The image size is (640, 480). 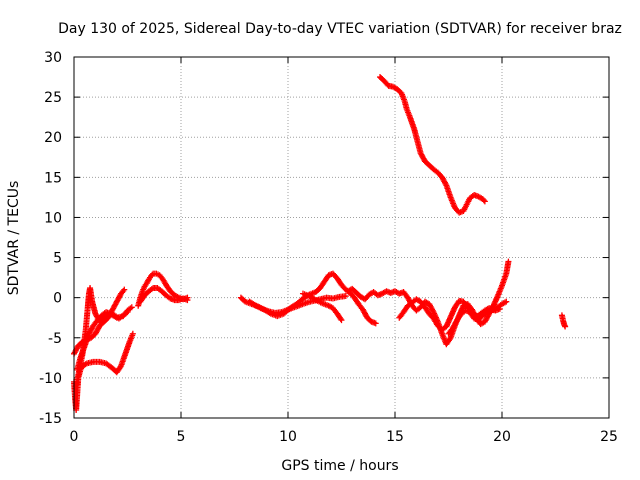 What do you see at coordinates (609, 437) in the screenshot?
I see `x-tick-label: 25` at bounding box center [609, 437].